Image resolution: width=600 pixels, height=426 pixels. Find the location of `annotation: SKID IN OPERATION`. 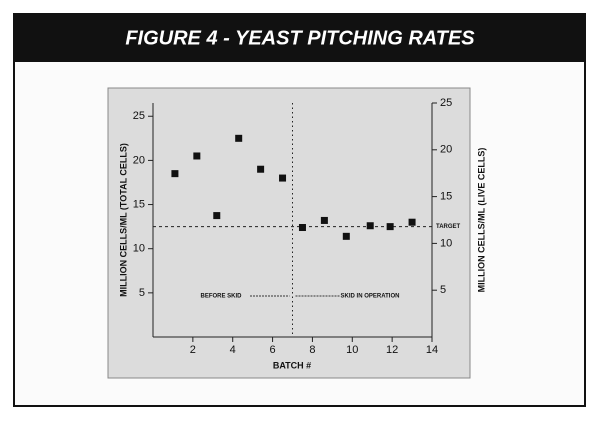

annotation: SKID IN OPERATION is located at coordinates (370, 297).